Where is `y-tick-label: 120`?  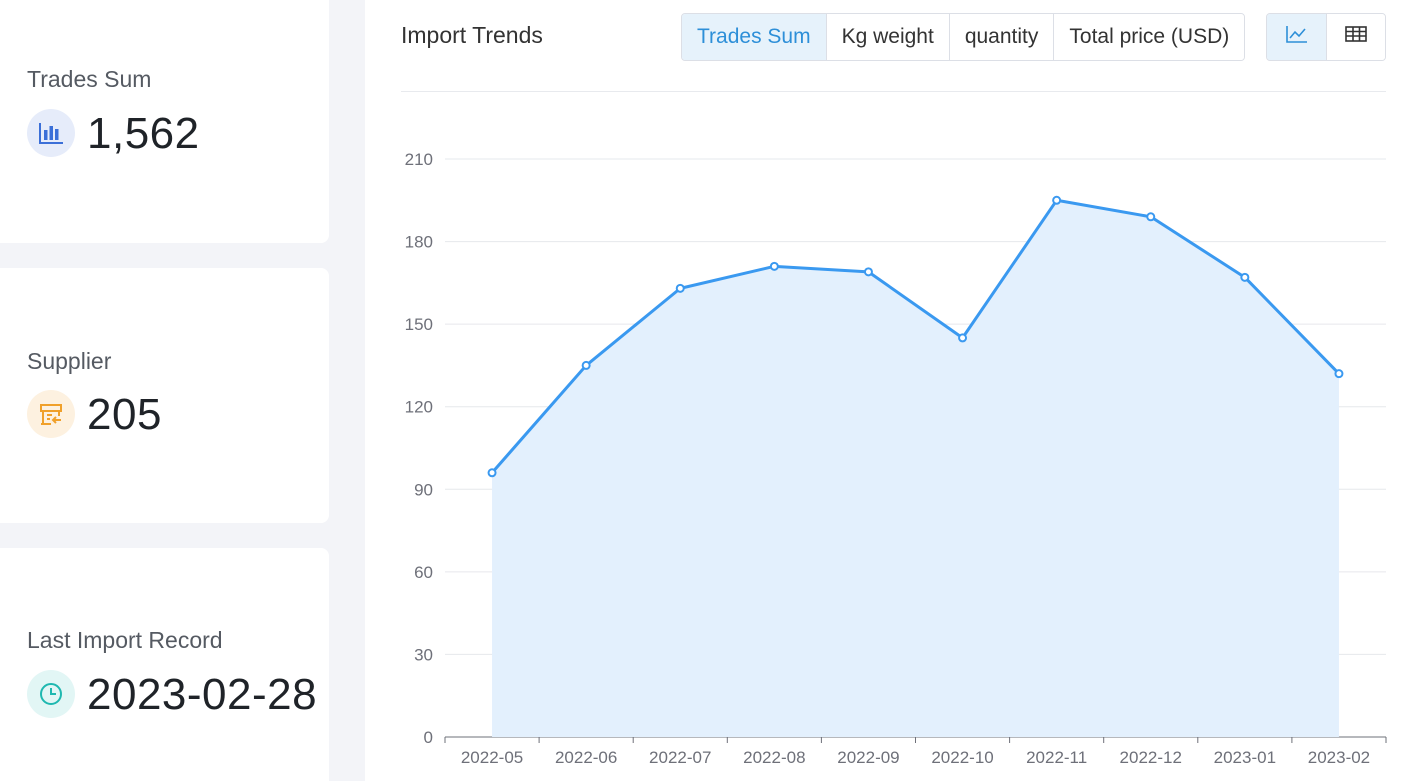 y-tick-label: 120 is located at coordinates (419, 407).